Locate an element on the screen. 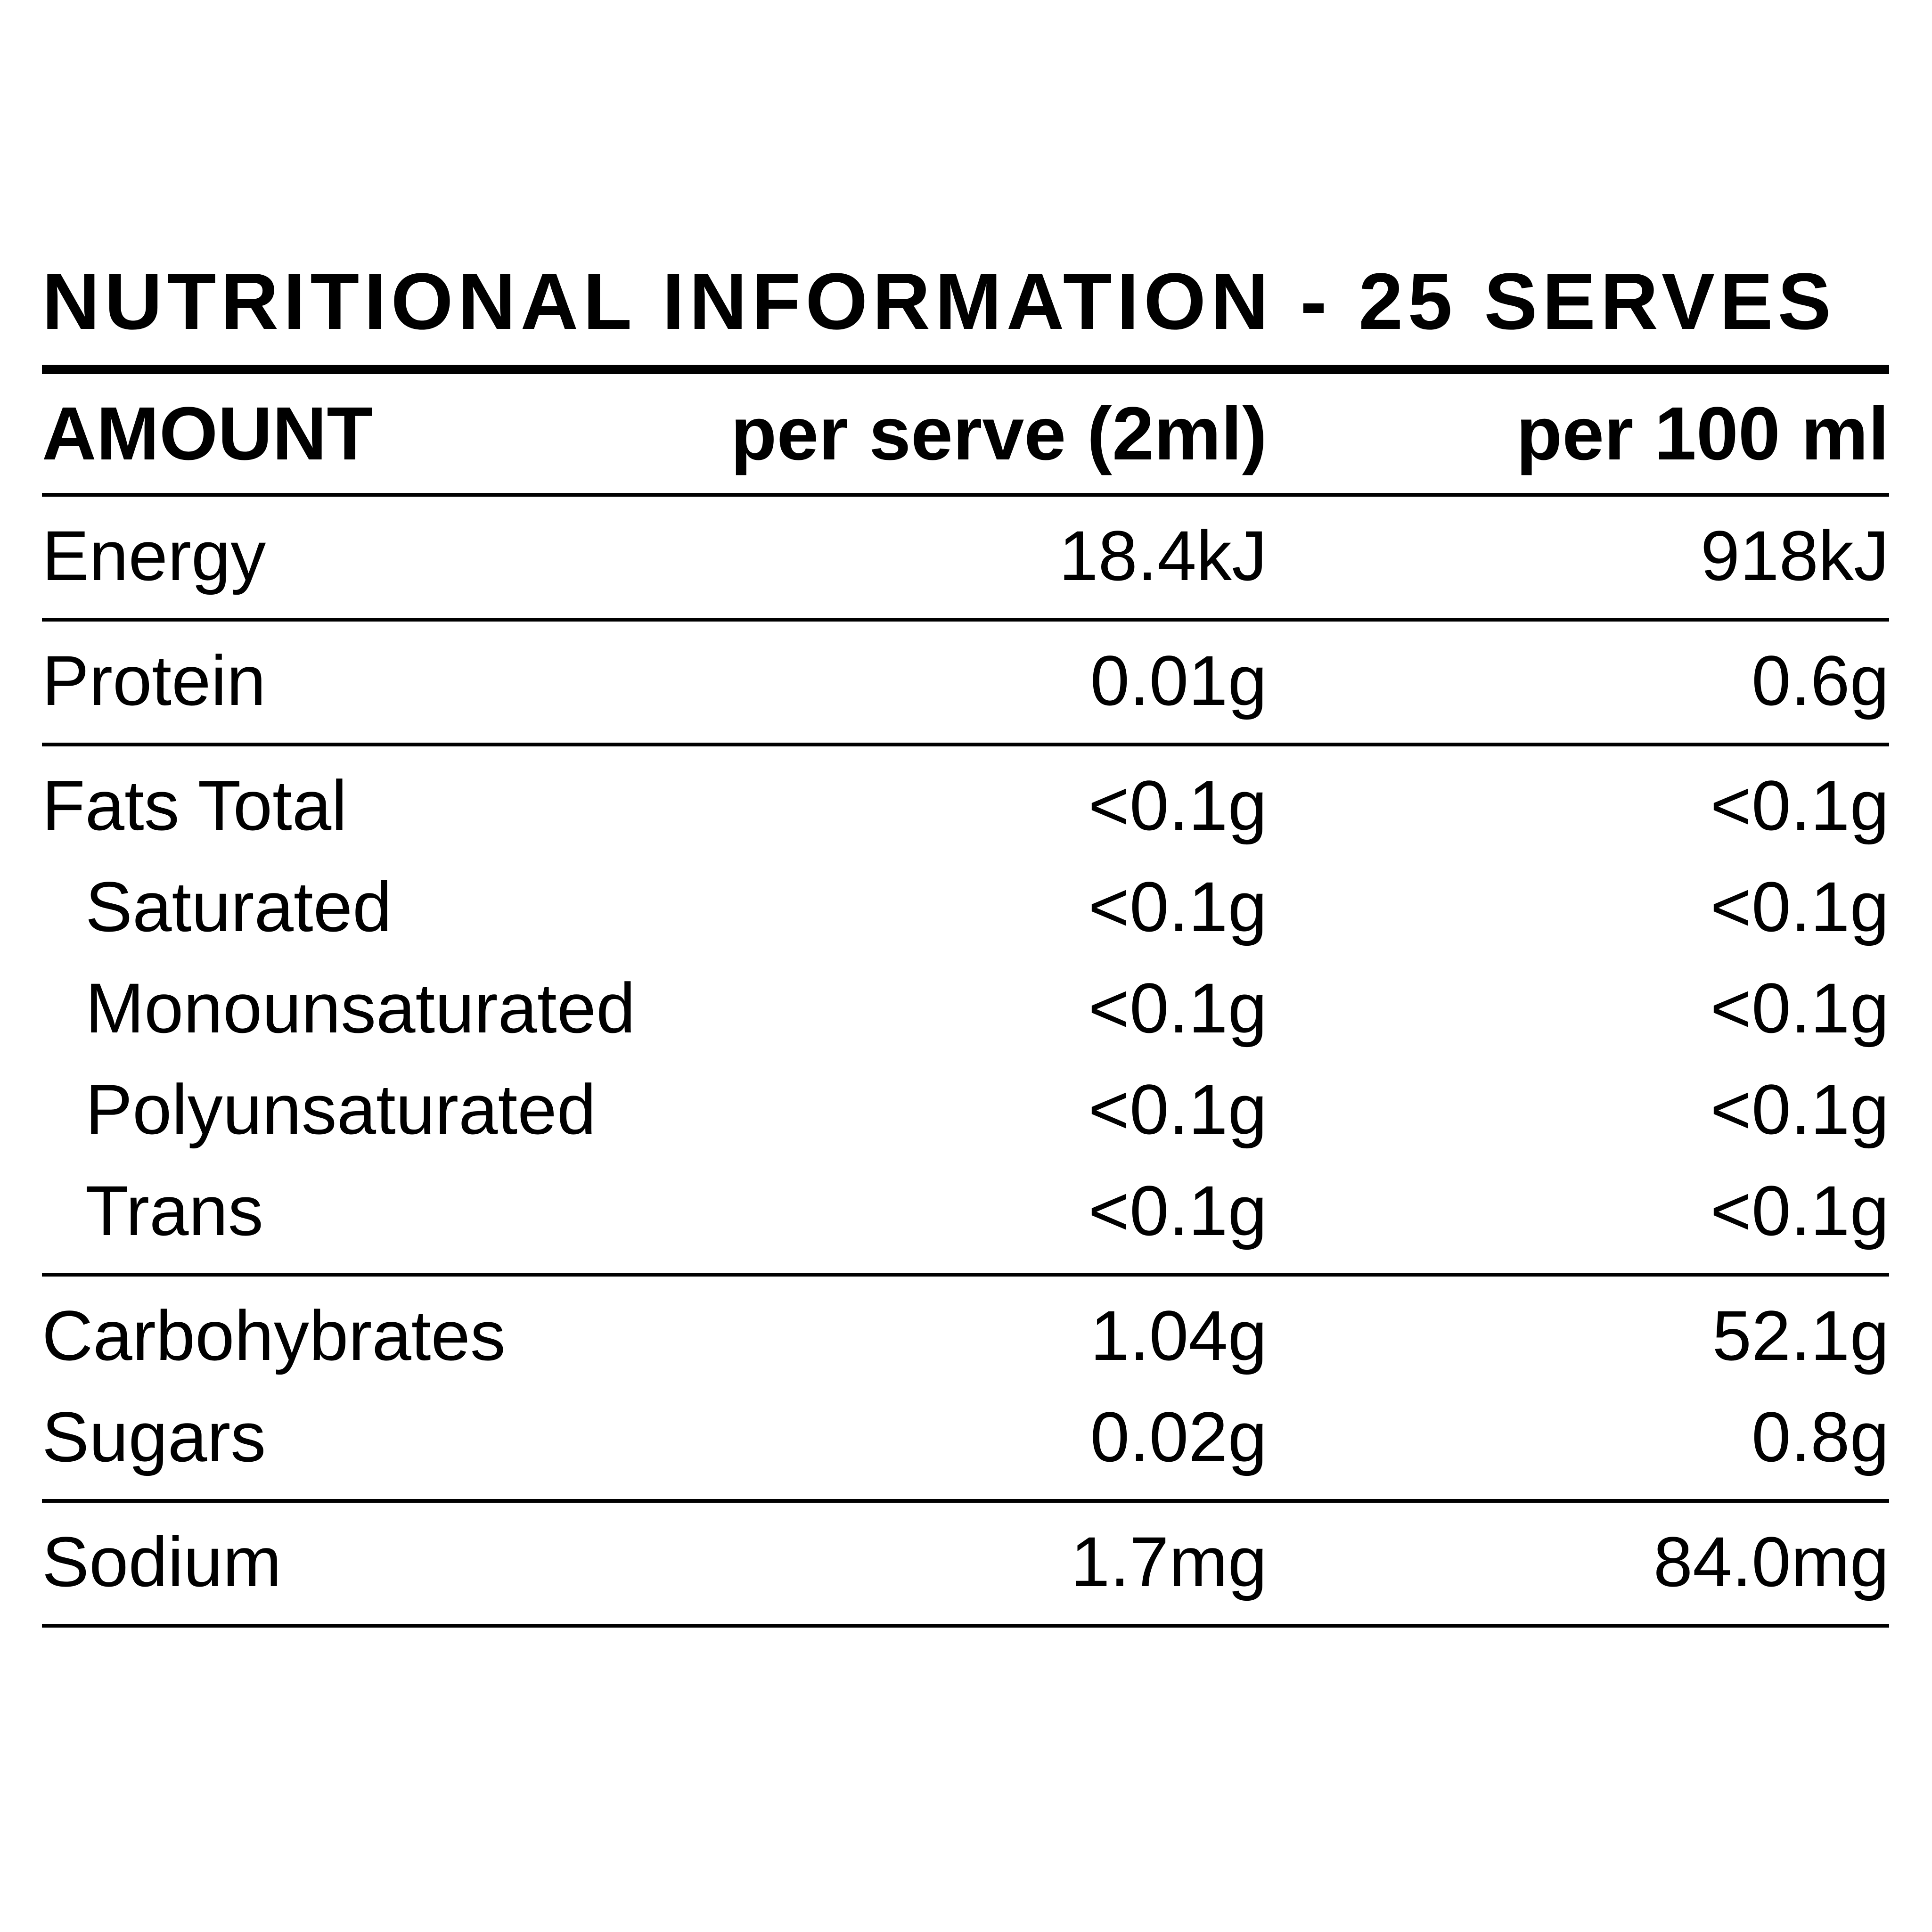  table-row-energy: Energy 18.4kJ 918kJ is located at coordinates (965, 555).